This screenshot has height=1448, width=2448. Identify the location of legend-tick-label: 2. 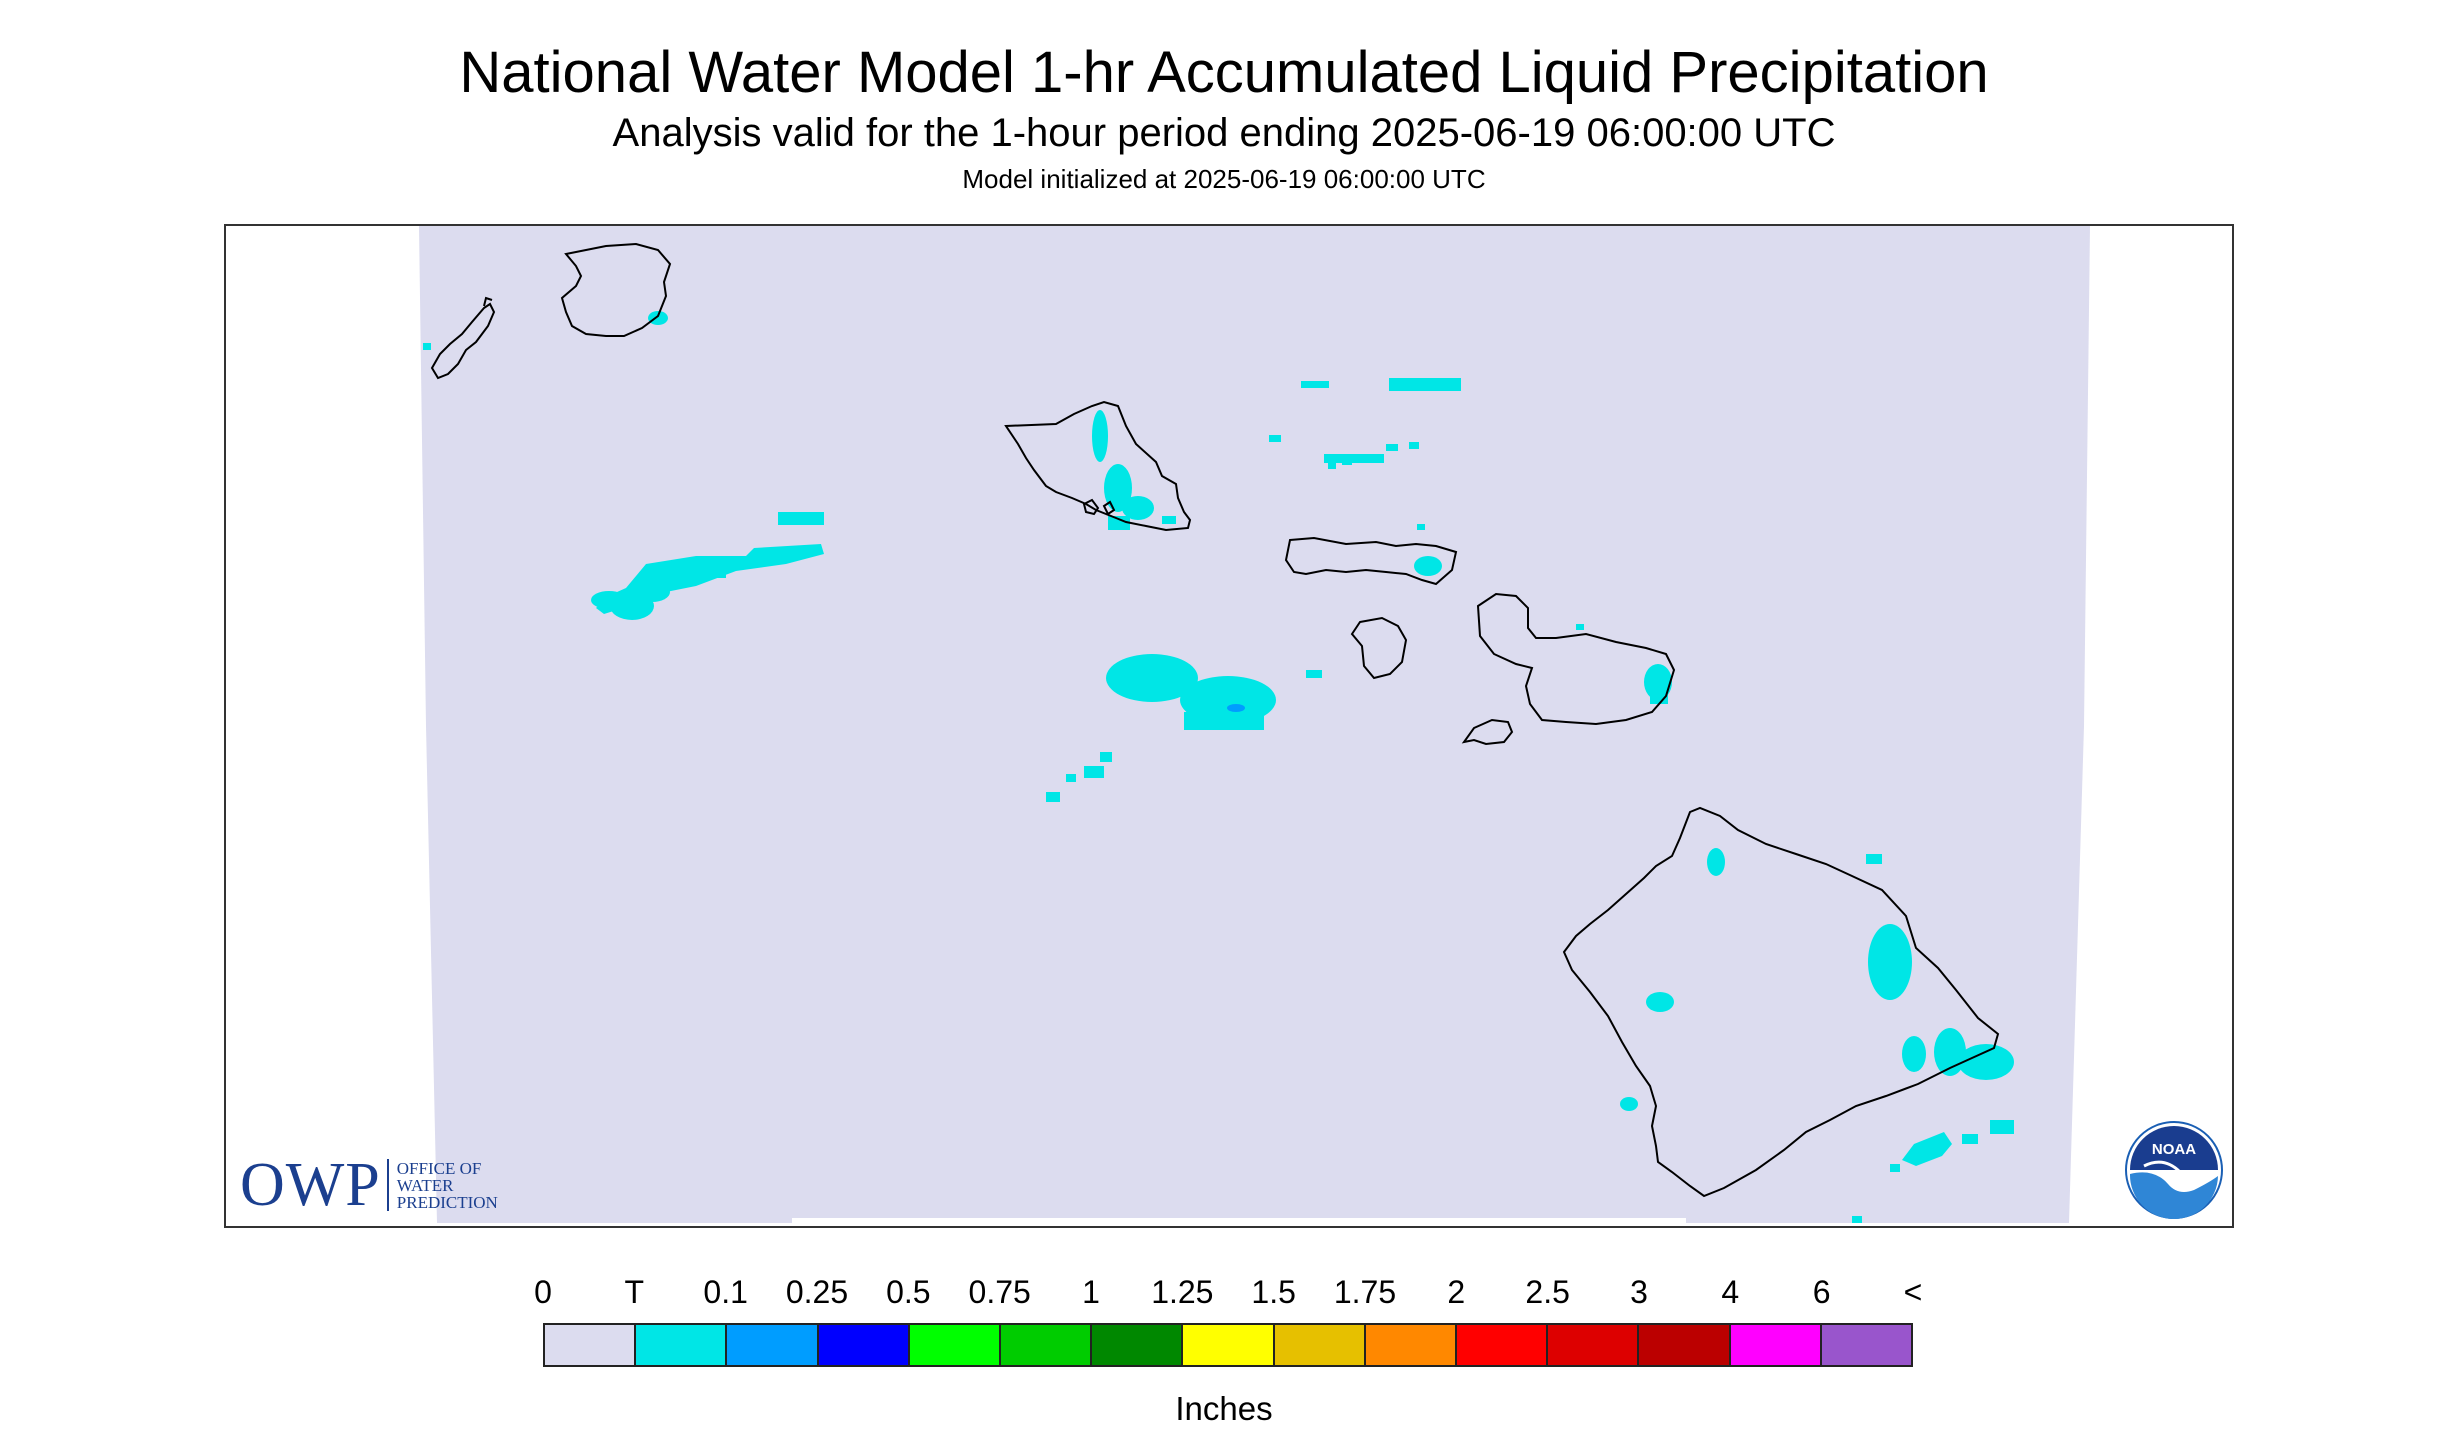
(1456, 1292).